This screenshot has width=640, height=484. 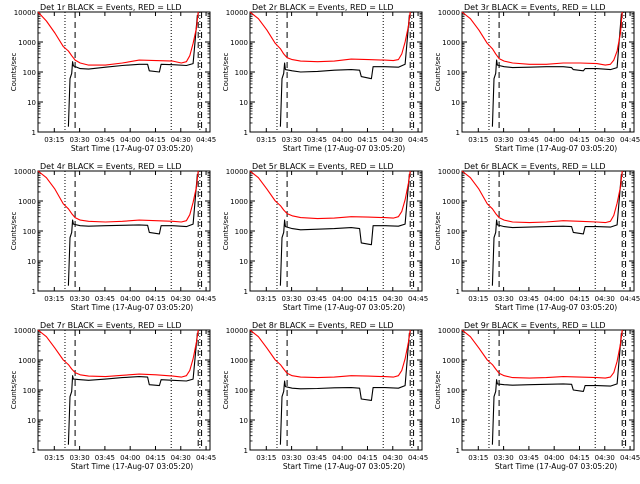 I want to click on chart-title: Det 3r BLACK = Events, RED = LLD, so click(x=535, y=7).